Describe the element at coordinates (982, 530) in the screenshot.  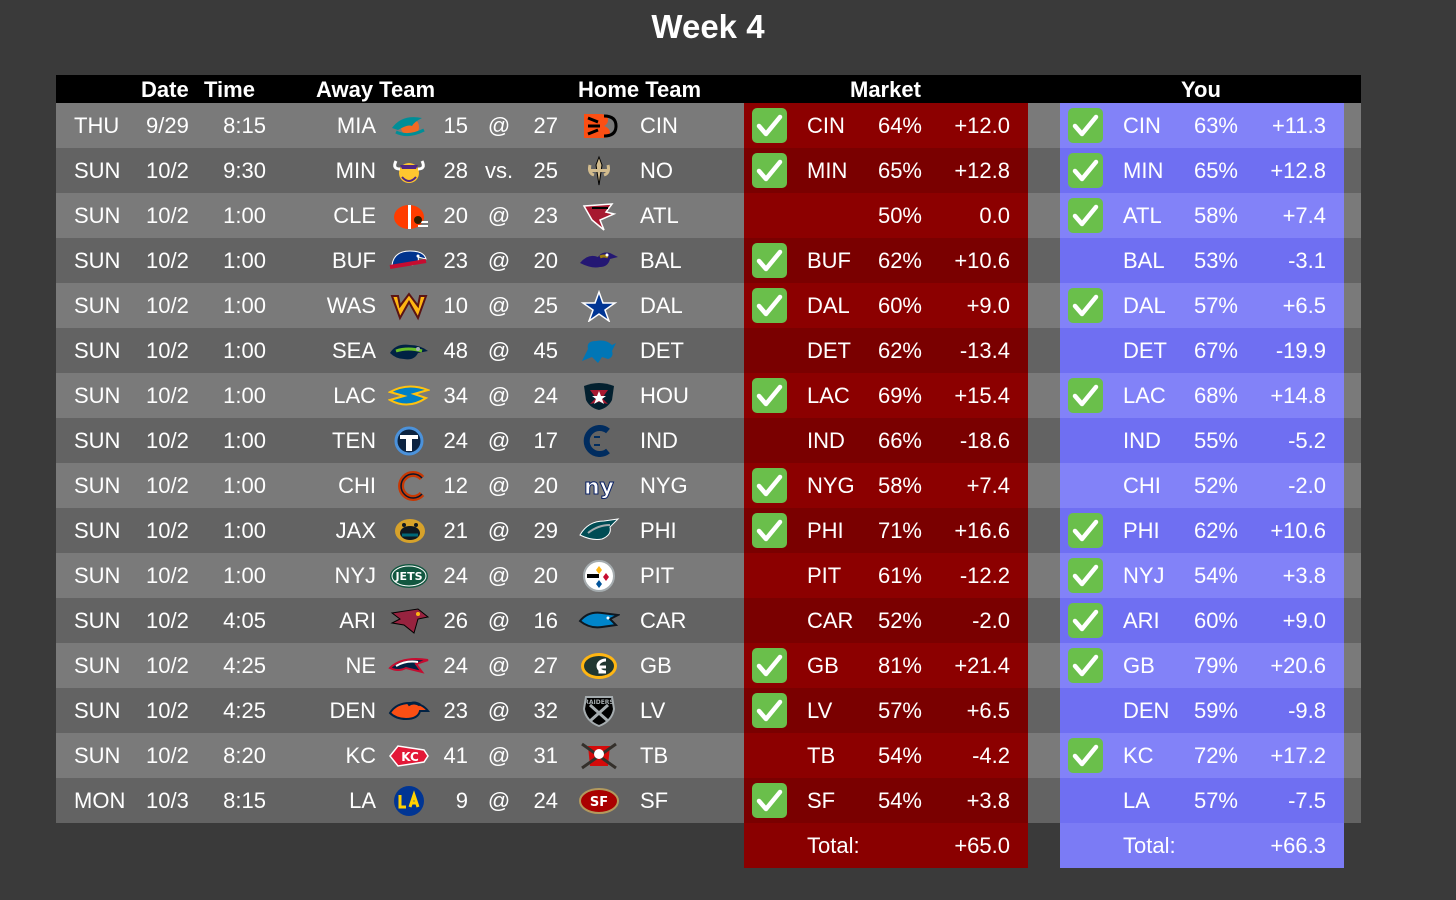
I see `market-value: +16.6` at that location.